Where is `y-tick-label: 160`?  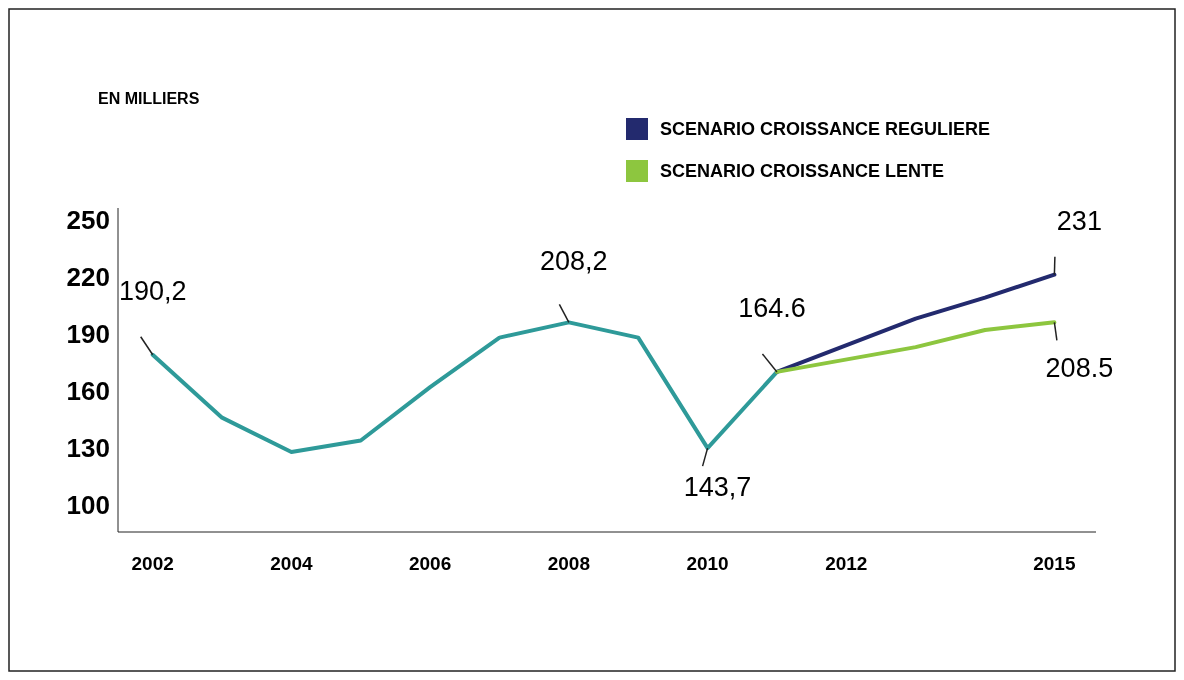
y-tick-label: 160 is located at coordinates (88, 391).